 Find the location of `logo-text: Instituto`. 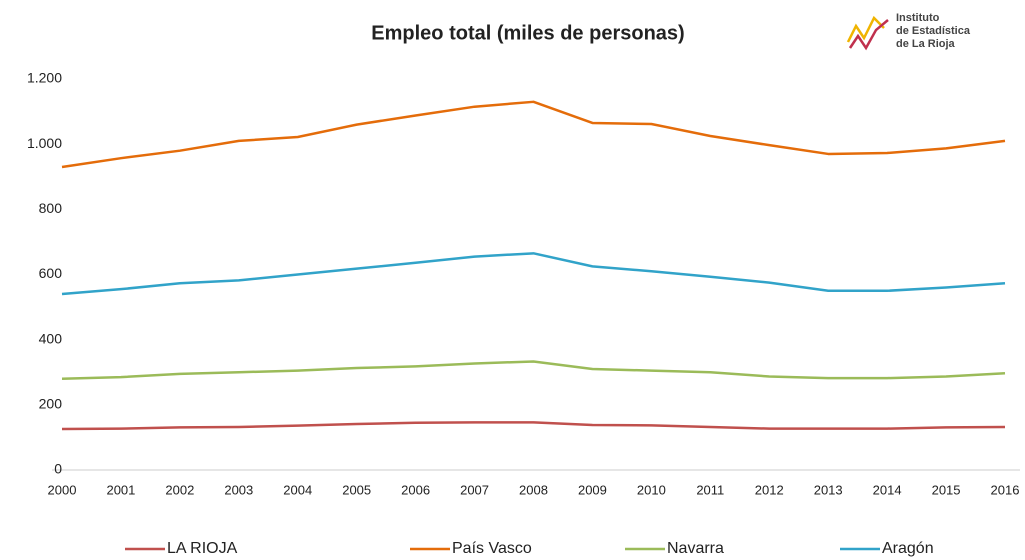

logo-text: Instituto is located at coordinates (918, 18).